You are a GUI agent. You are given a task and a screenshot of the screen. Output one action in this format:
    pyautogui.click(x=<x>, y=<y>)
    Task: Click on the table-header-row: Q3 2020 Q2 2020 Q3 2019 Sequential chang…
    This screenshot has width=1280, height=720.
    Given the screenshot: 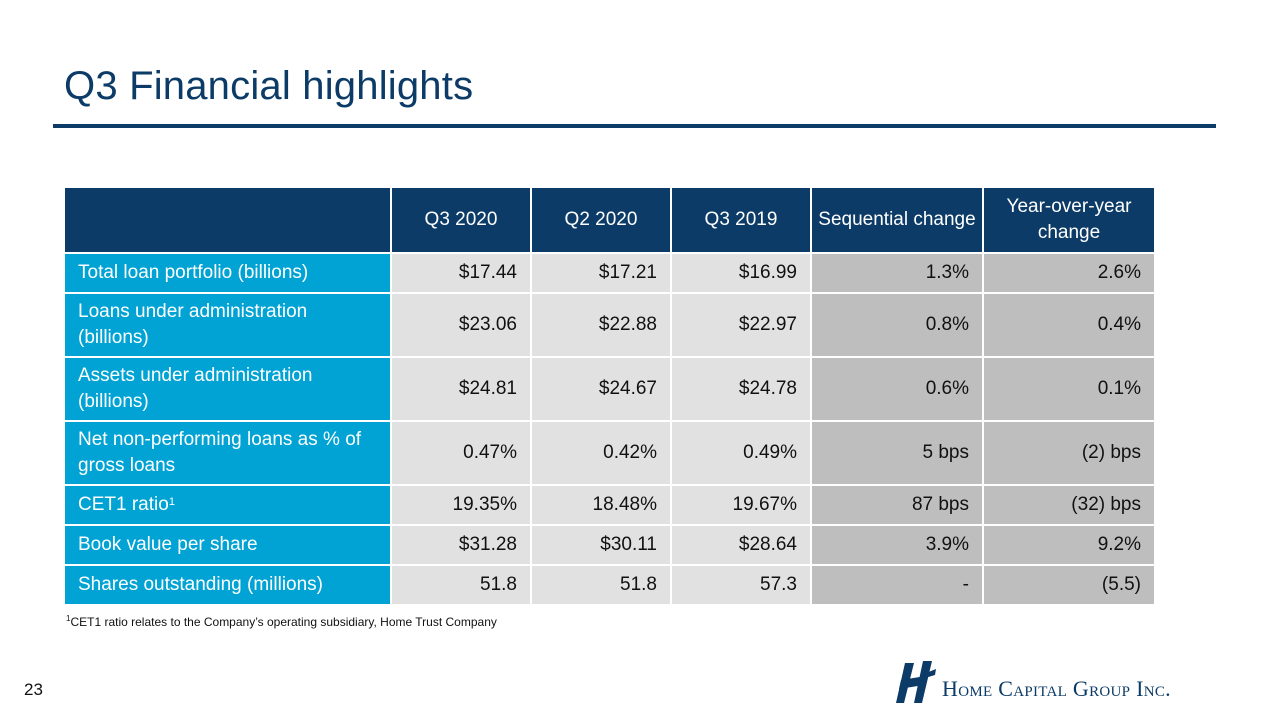 What is the action you would take?
    pyautogui.click(x=609, y=220)
    